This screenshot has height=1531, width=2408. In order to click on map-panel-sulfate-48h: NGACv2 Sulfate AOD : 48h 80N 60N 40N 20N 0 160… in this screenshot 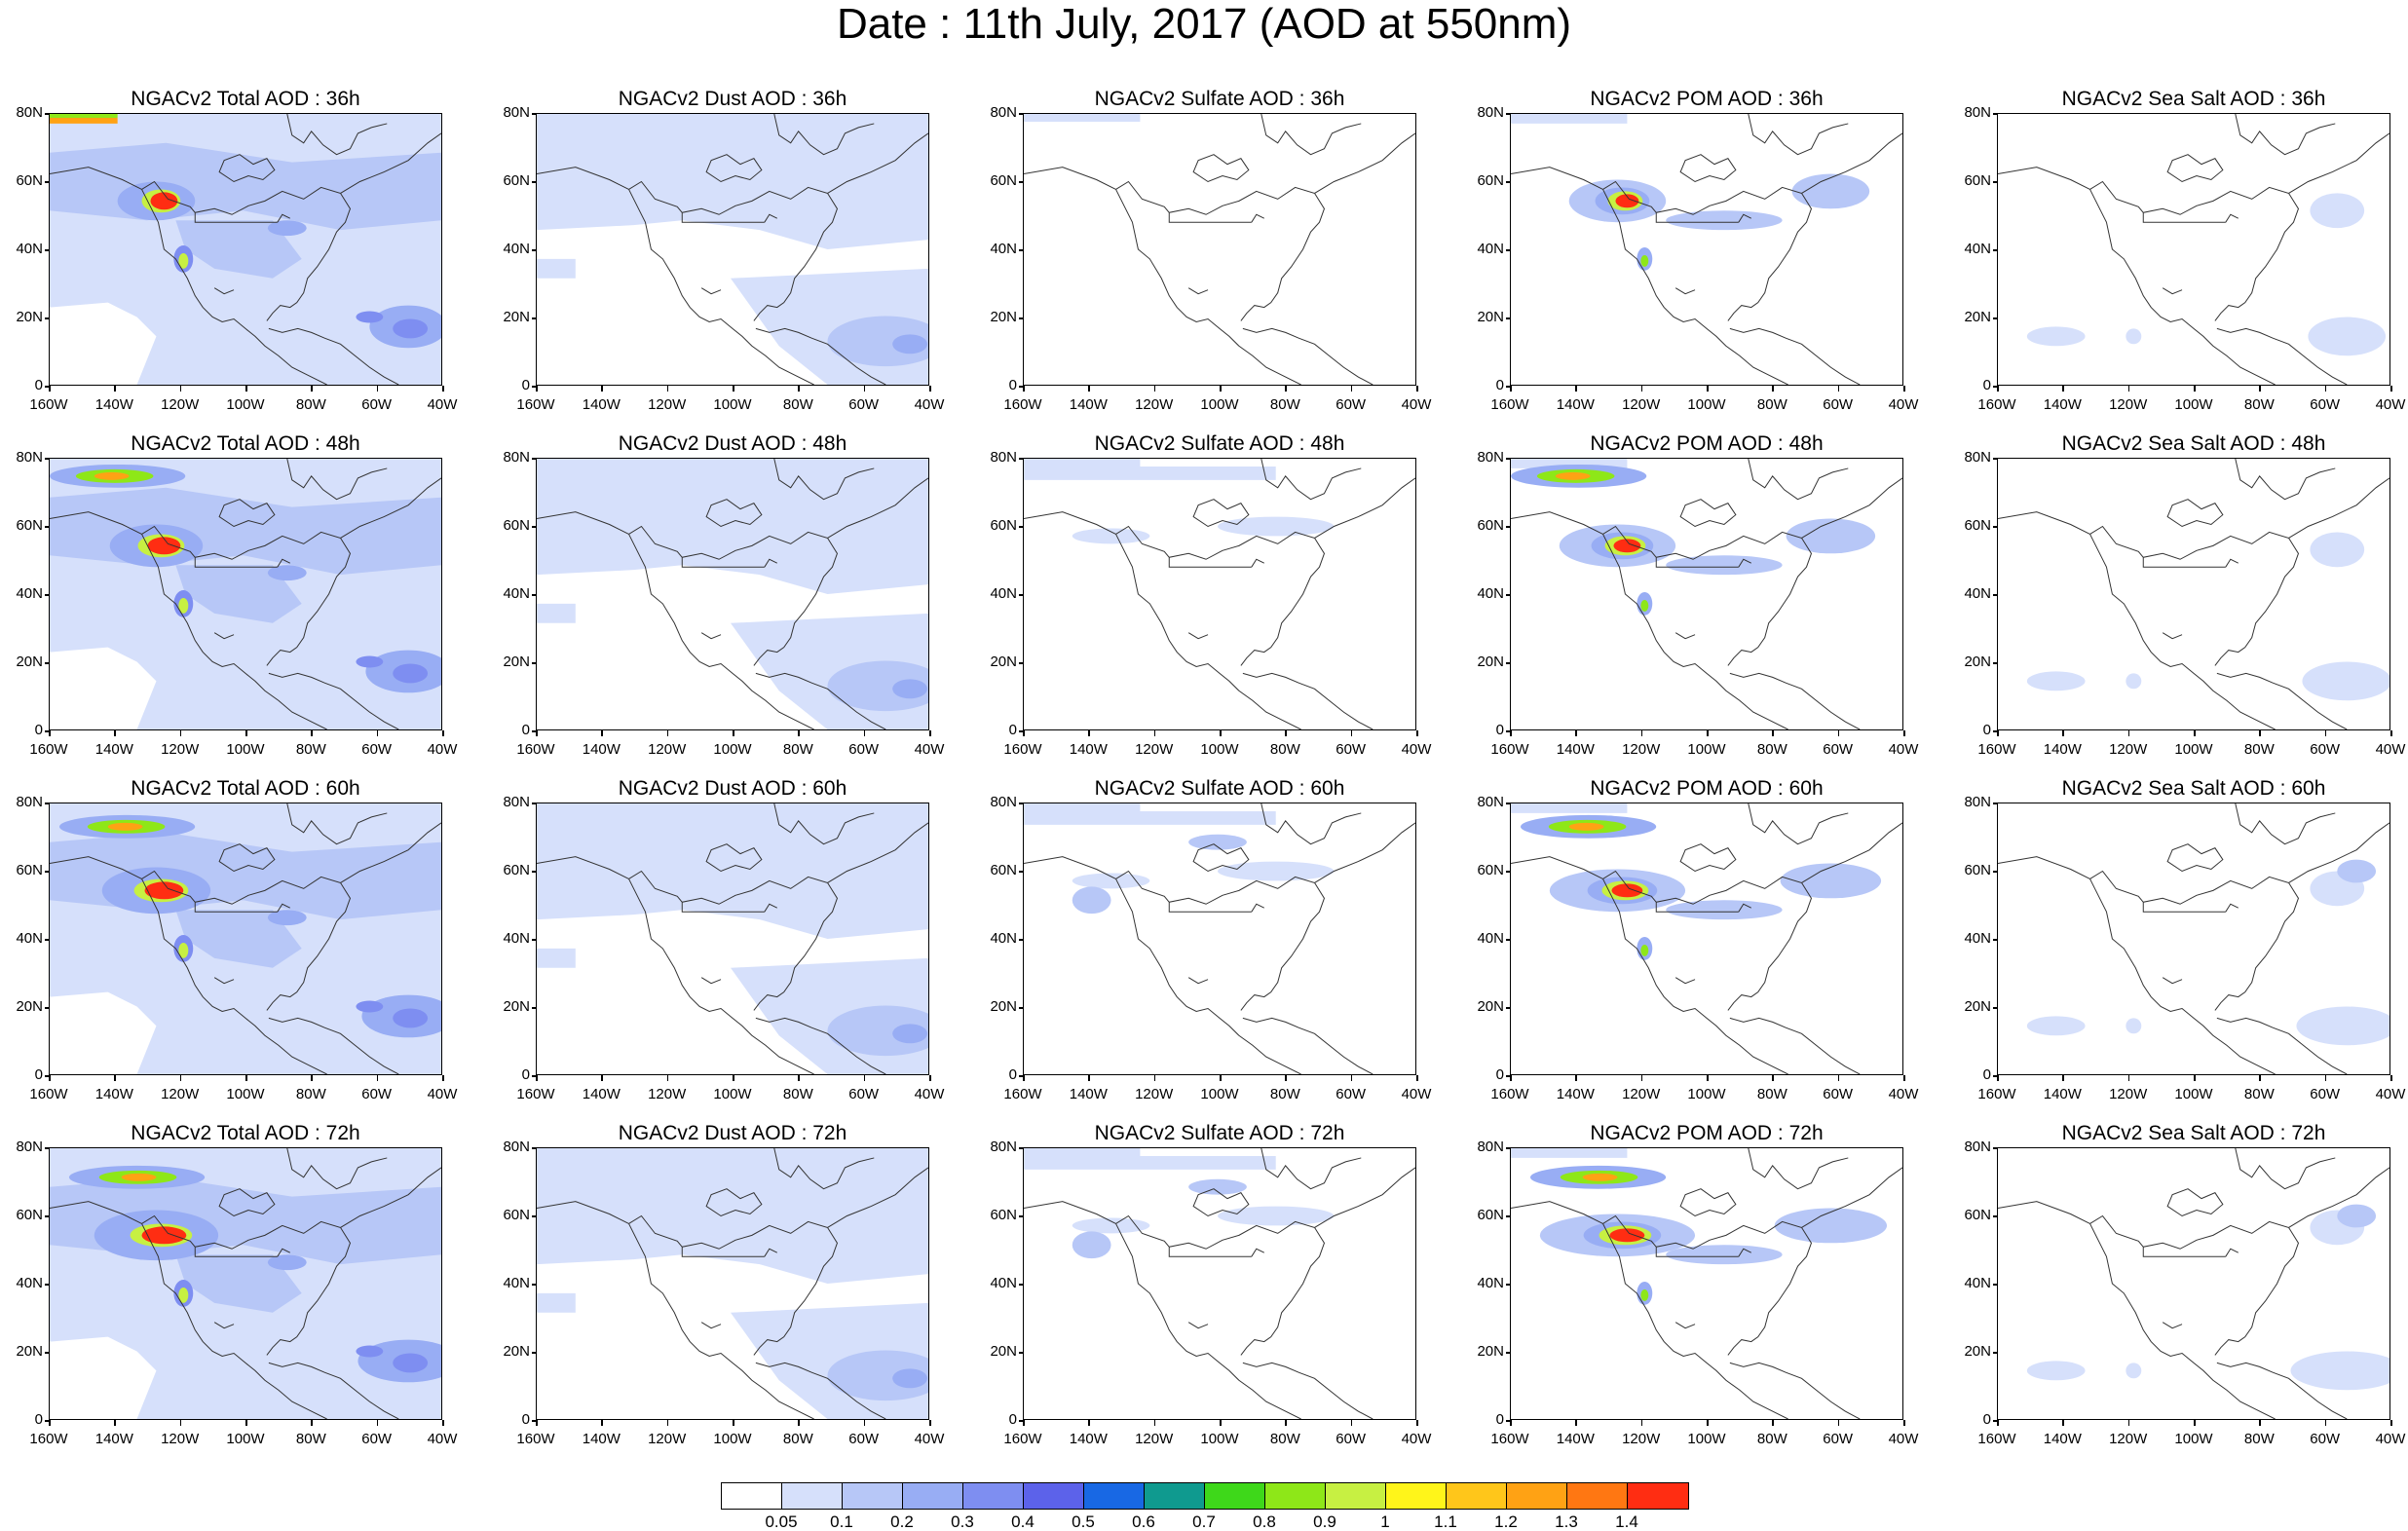, I will do `click(1217, 598)`.